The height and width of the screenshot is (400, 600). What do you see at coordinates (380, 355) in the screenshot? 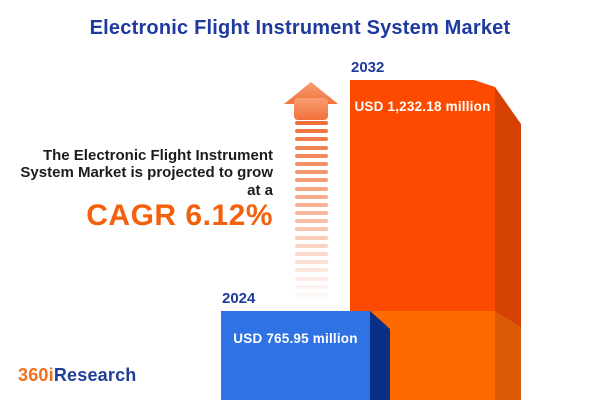
I see `bar-2024-side` at bounding box center [380, 355].